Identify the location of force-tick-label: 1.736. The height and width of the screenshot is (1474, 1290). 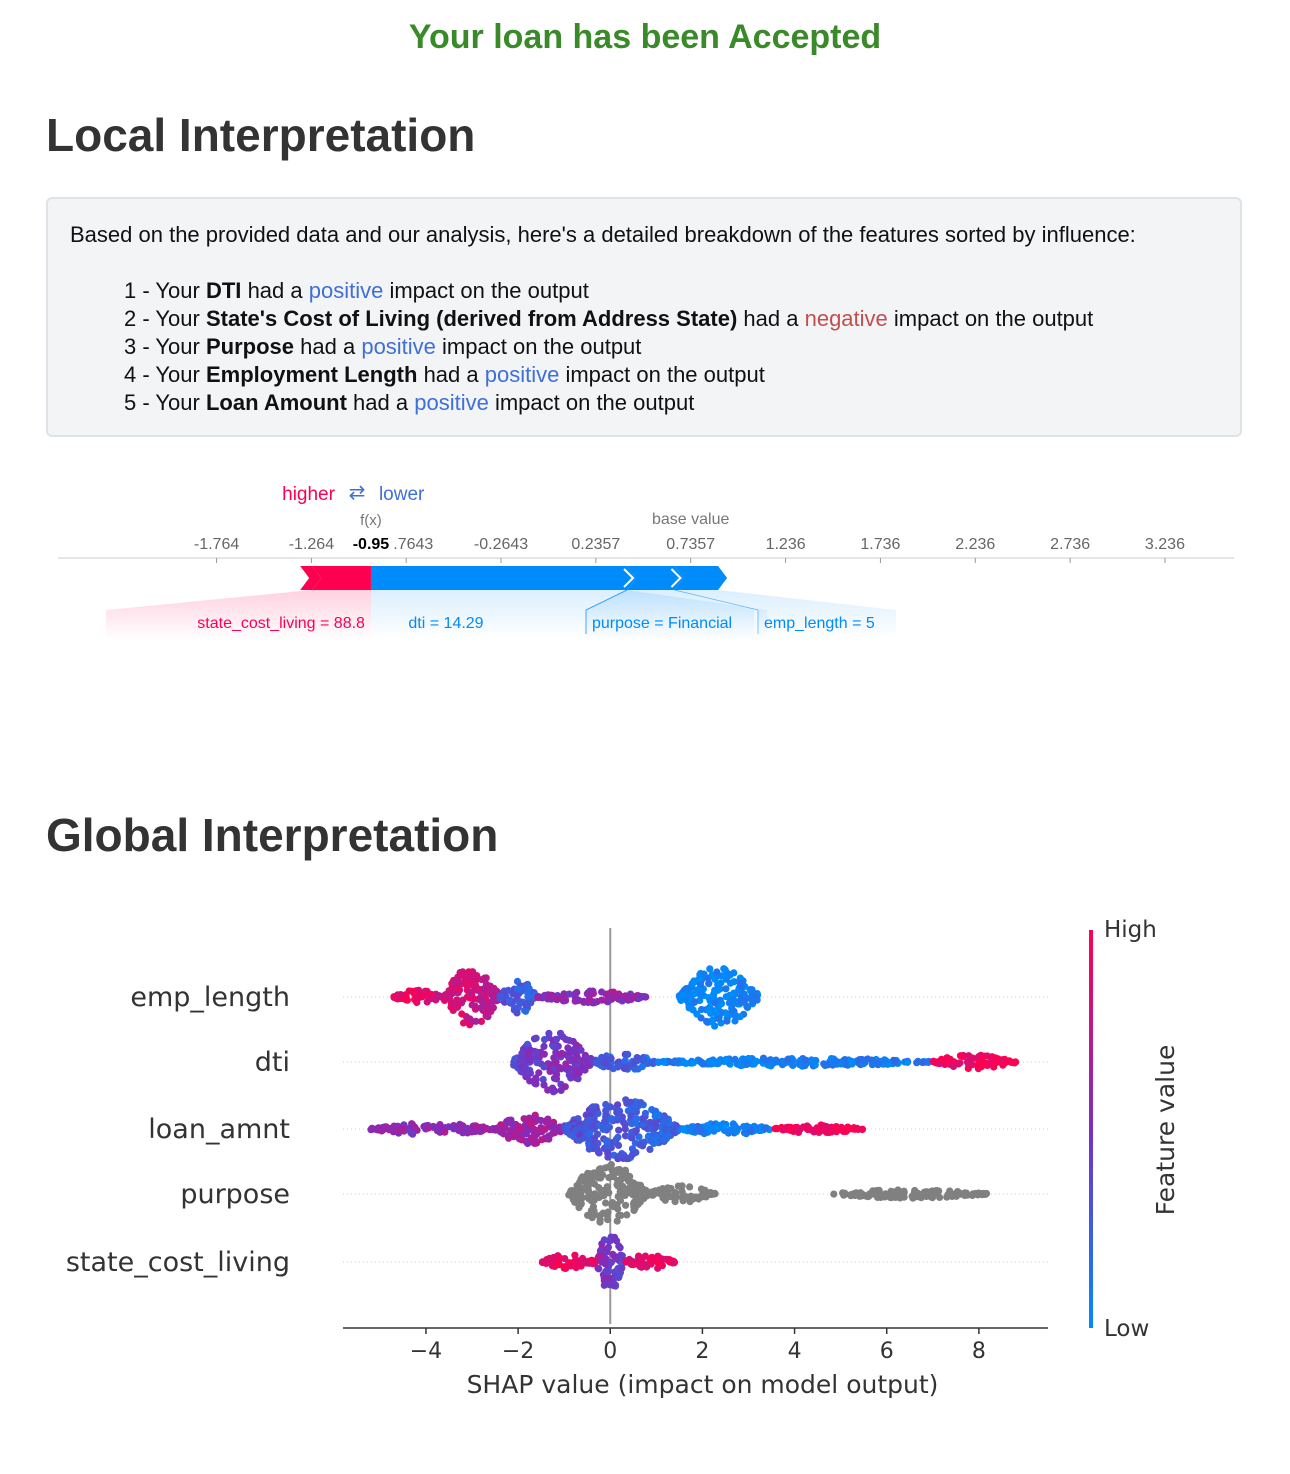
(880, 544).